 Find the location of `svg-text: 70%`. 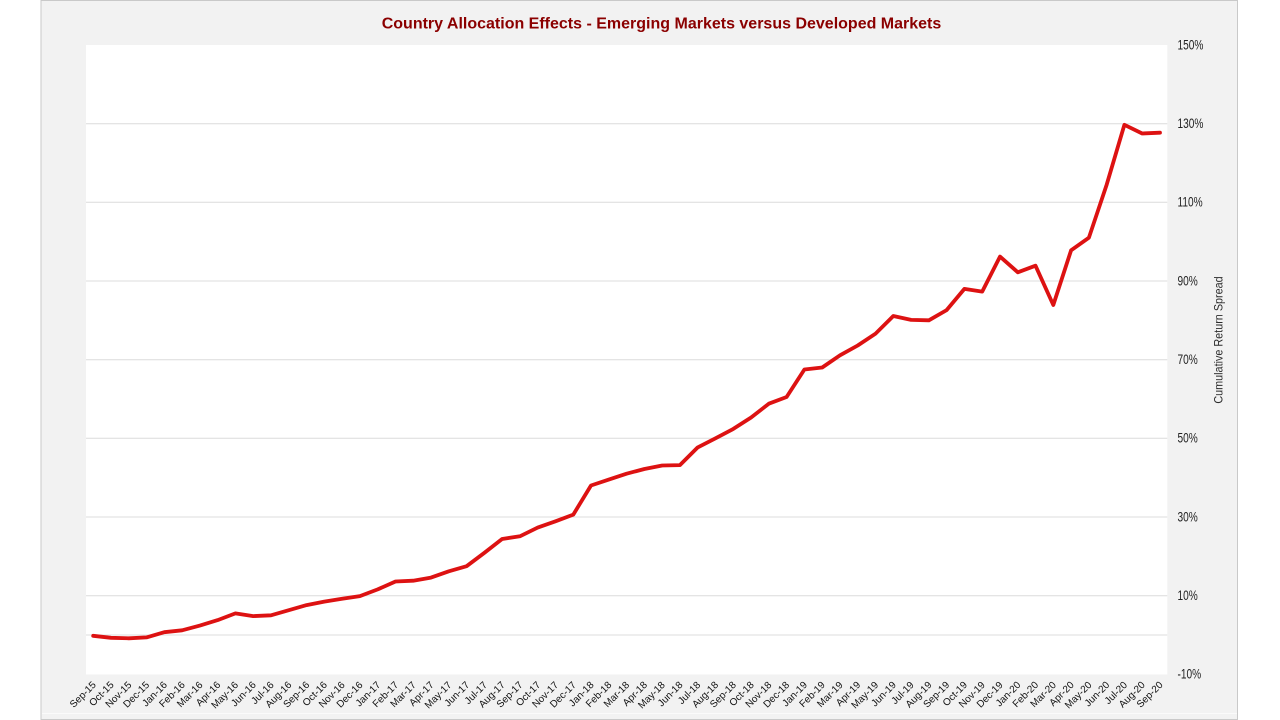

svg-text: 70% is located at coordinates (1188, 360).